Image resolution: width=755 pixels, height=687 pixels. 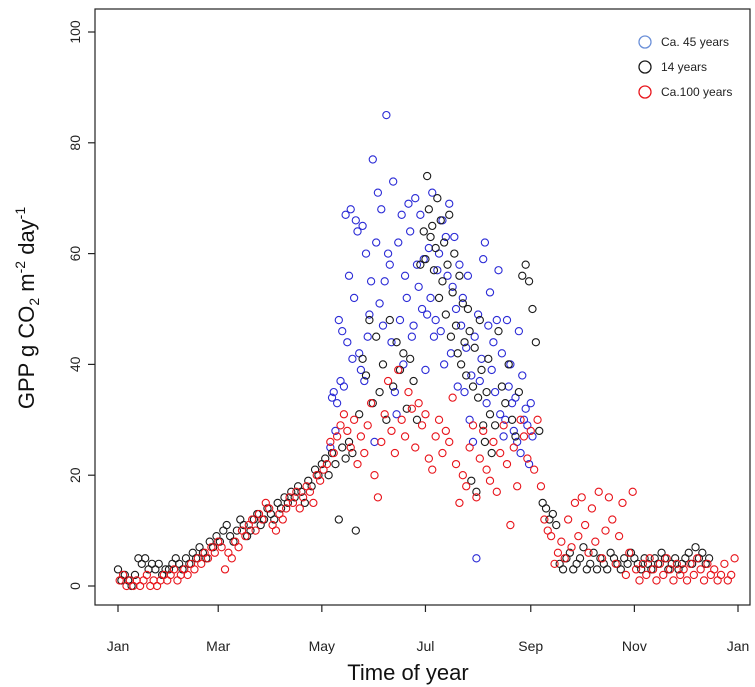 What do you see at coordinates (738, 646) in the screenshot?
I see `x-tick-label: Jan` at bounding box center [738, 646].